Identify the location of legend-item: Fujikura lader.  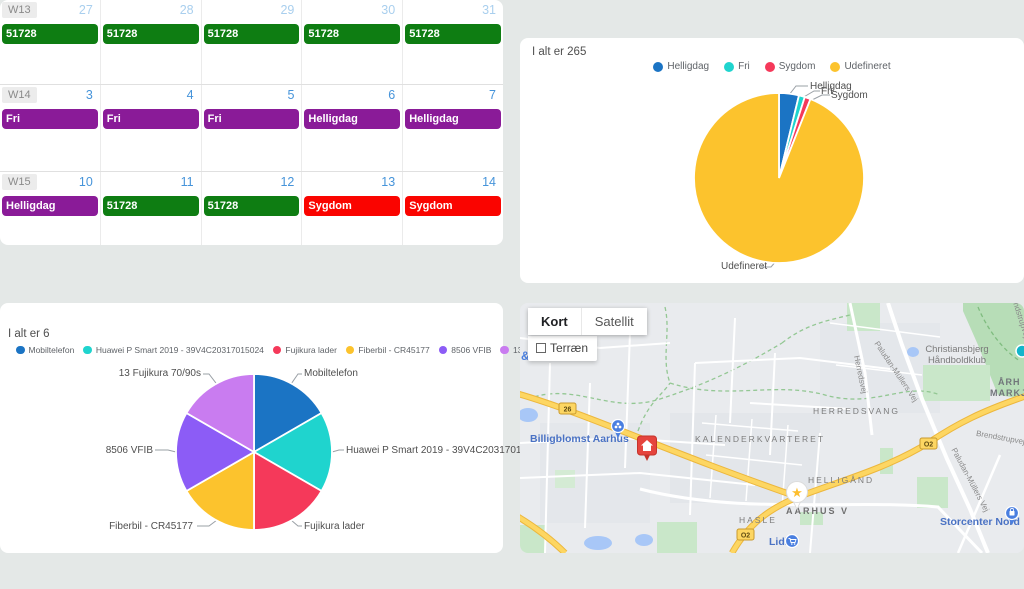
(304, 350).